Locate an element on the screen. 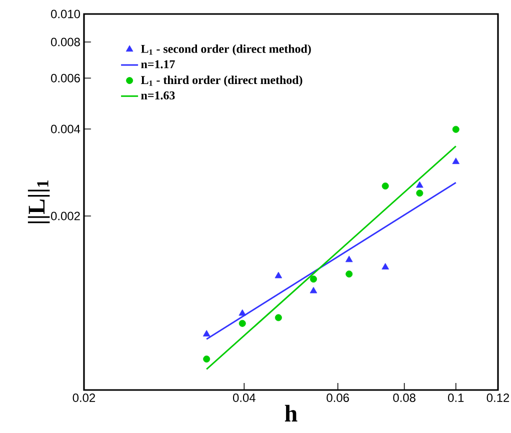 The width and height of the screenshot is (511, 433). x-tick-label: 0.02 is located at coordinates (84, 398).